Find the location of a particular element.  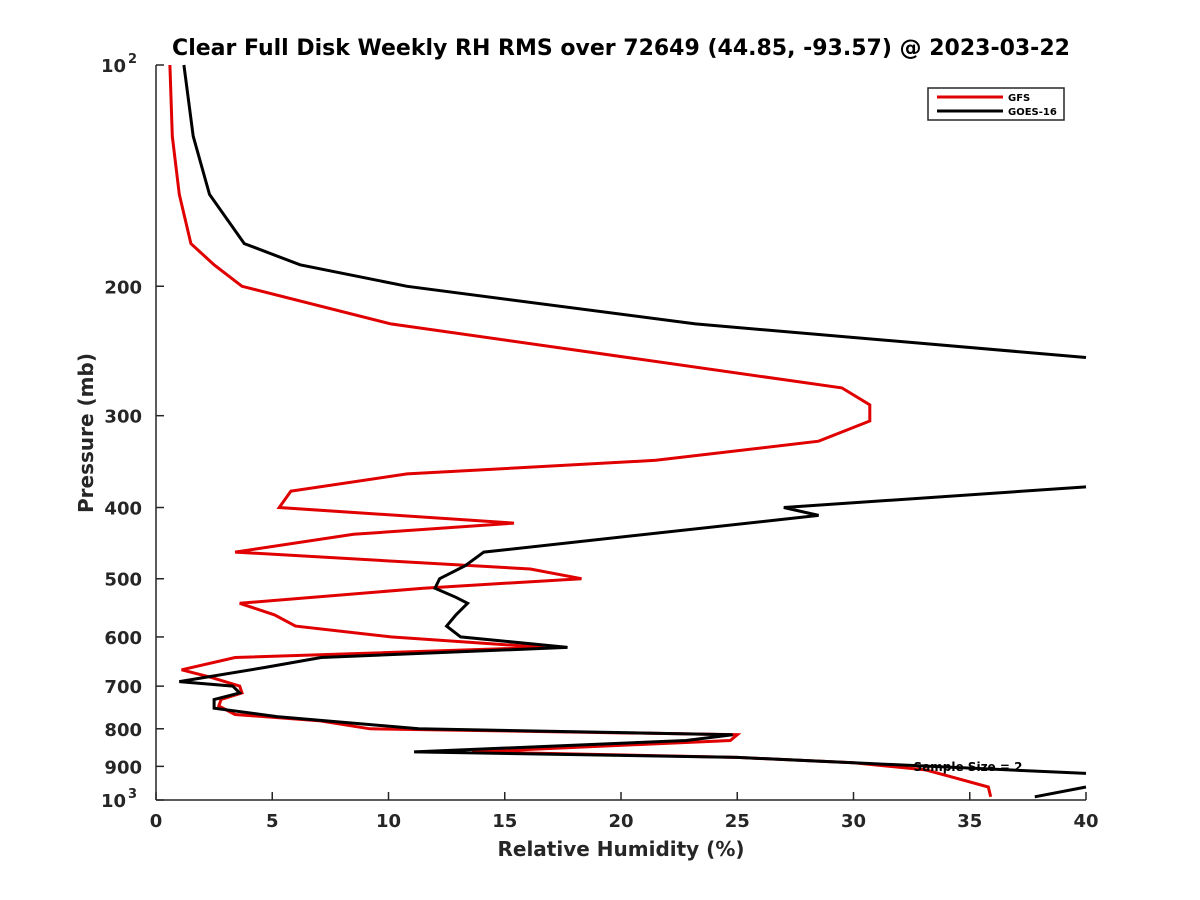

y-tick-label-power: 10 2 is located at coordinates (119, 64).